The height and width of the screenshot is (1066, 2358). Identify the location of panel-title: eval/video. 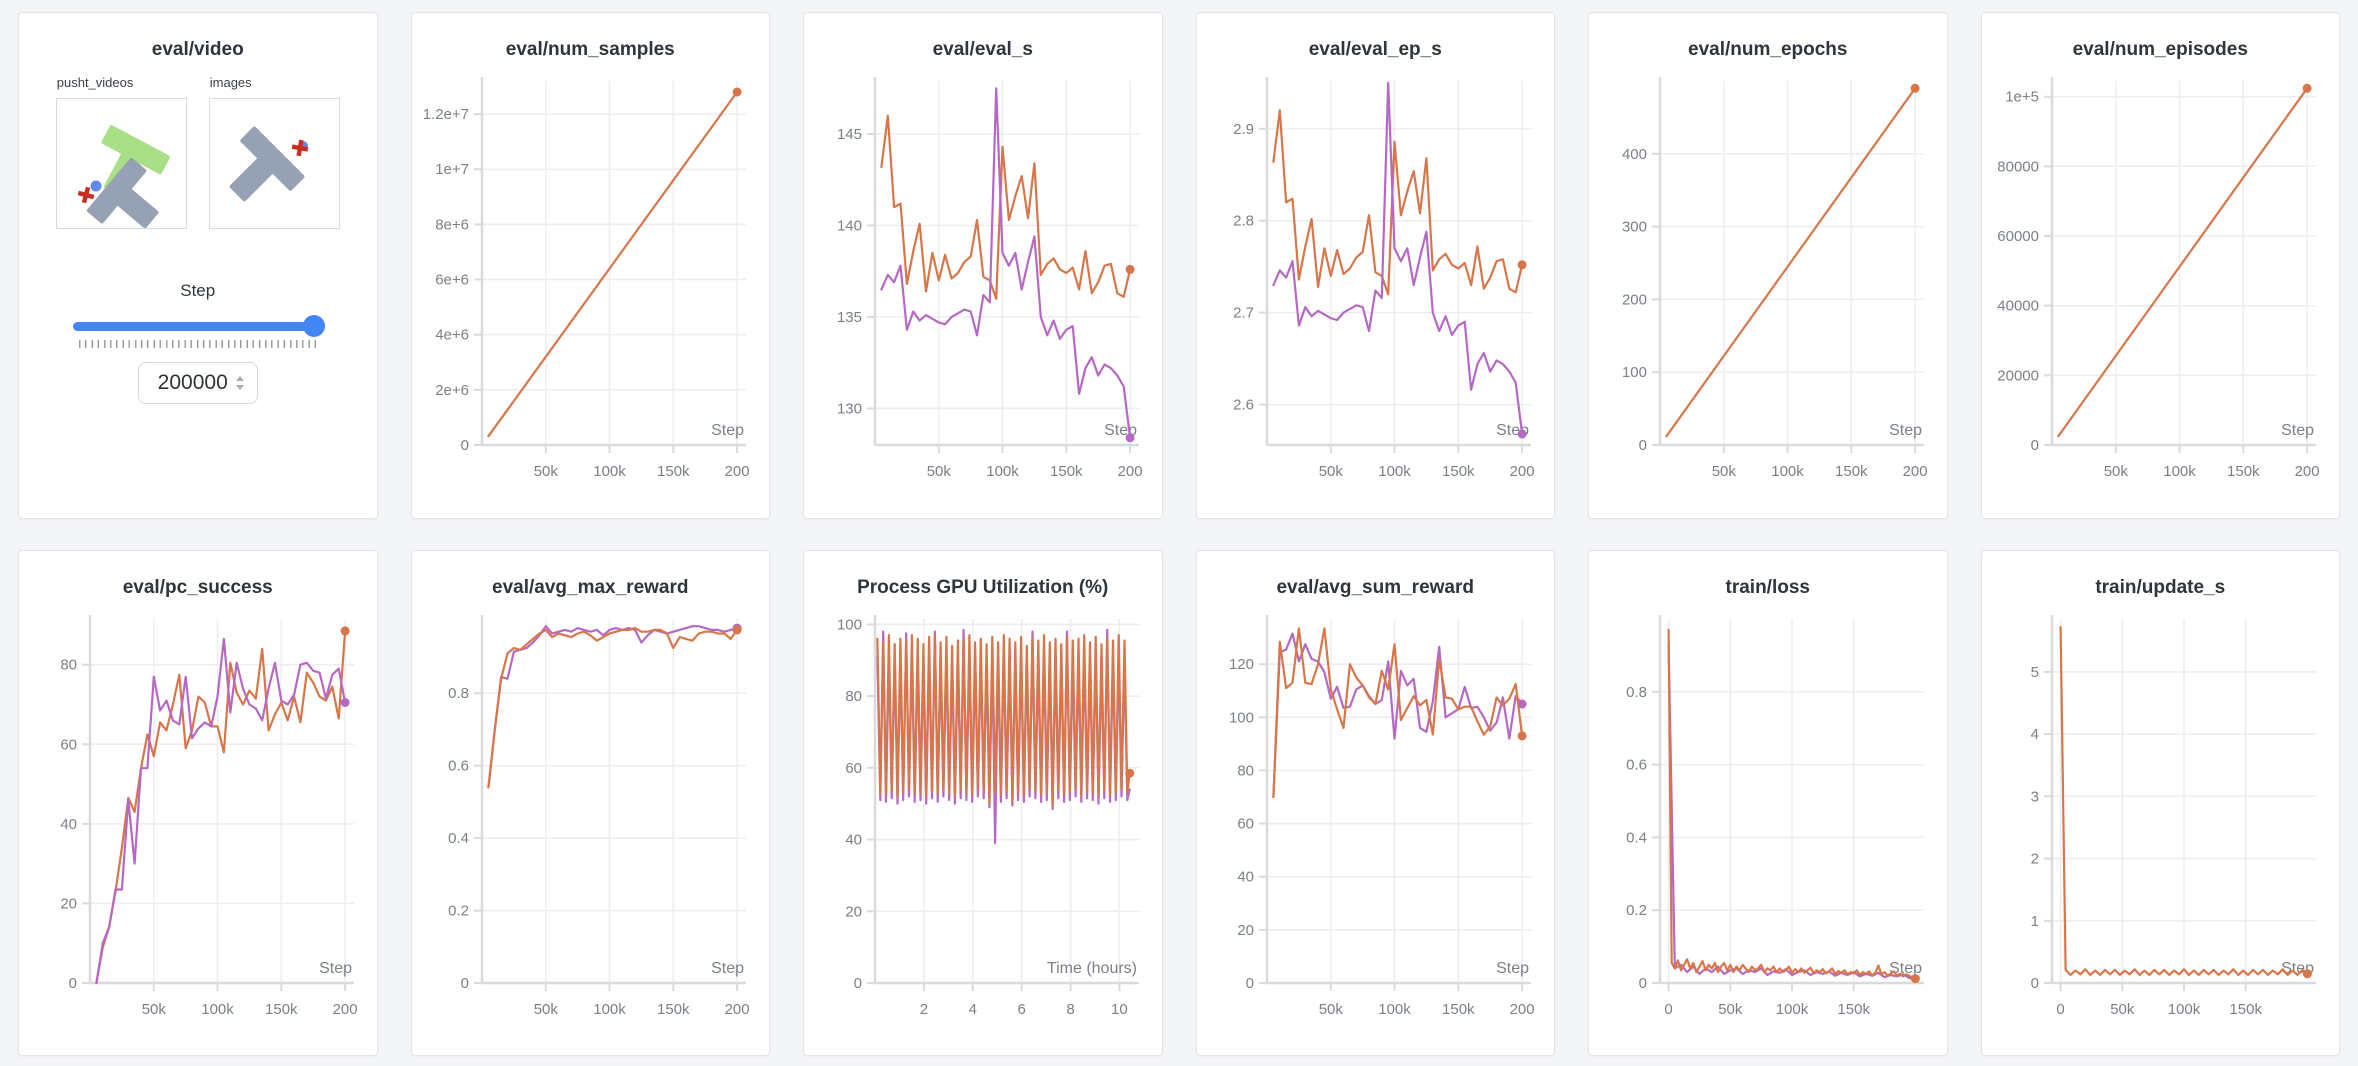
(197, 49).